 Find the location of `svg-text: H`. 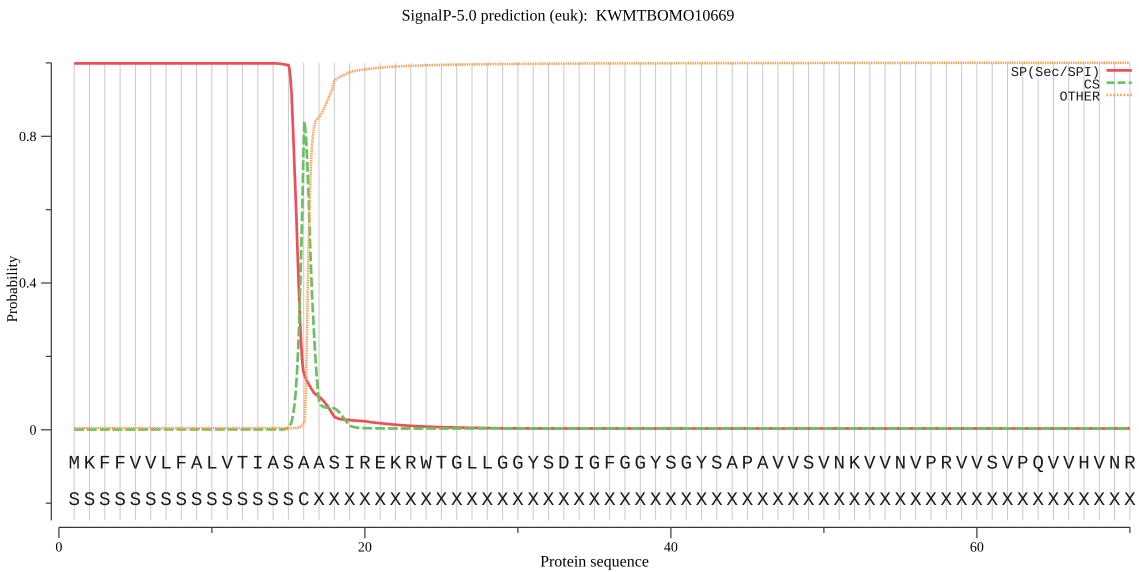

svg-text: H is located at coordinates (1084, 464).